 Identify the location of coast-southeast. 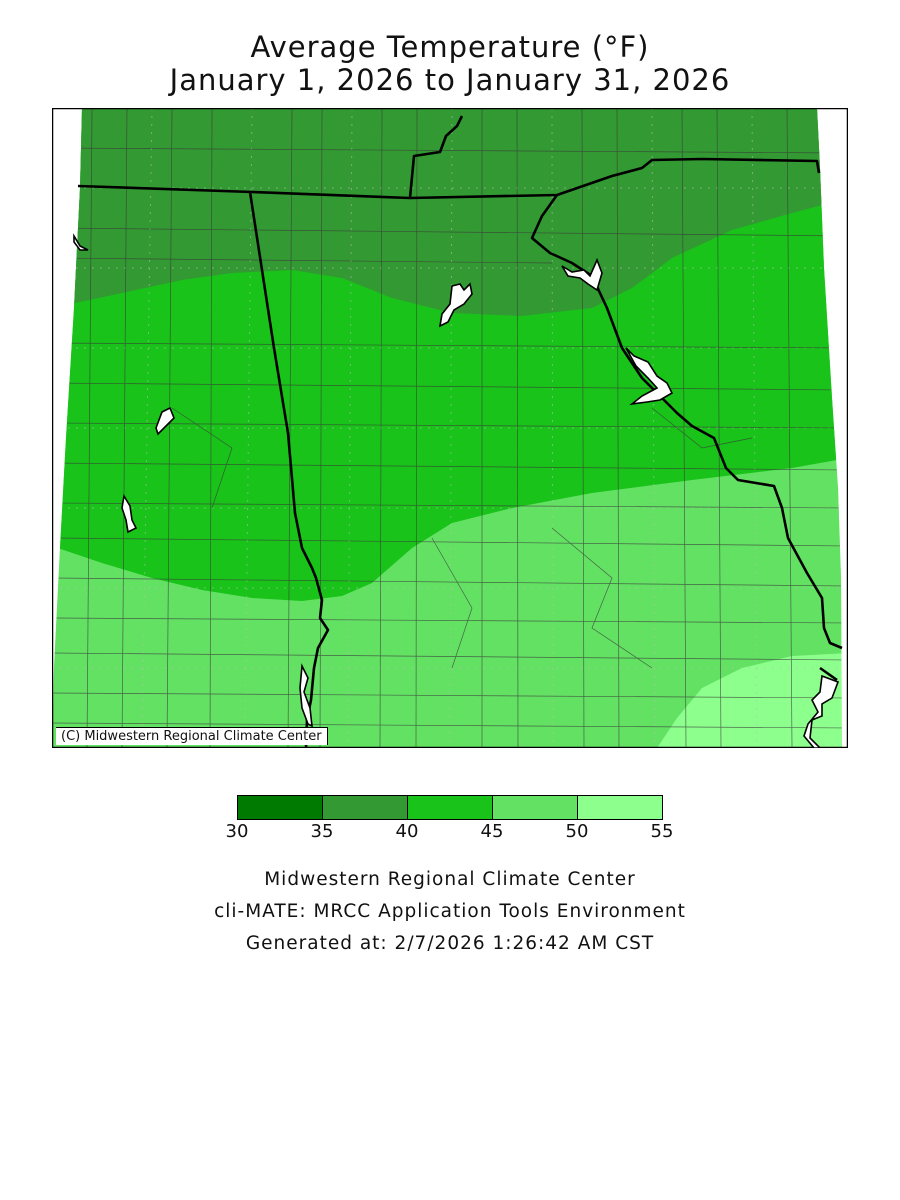
(821, 711).